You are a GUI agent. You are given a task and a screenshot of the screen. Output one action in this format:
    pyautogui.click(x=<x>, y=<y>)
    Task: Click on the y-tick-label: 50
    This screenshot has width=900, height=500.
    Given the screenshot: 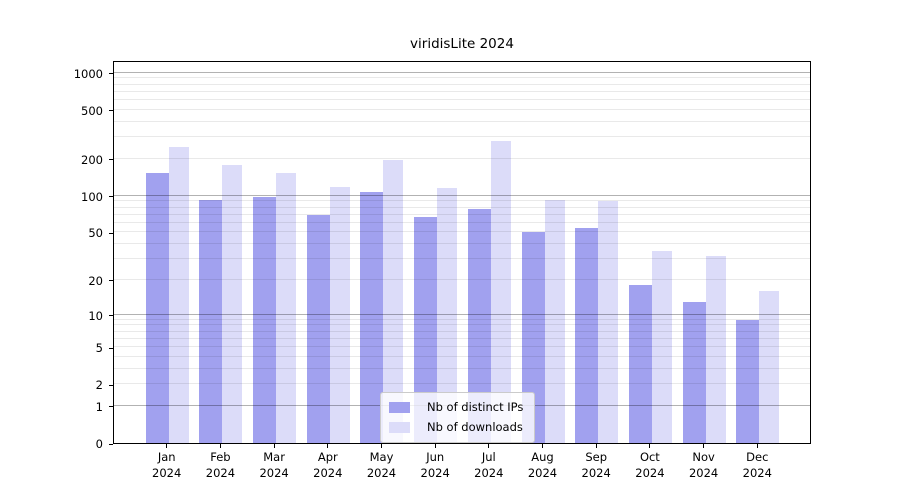 What is the action you would take?
    pyautogui.click(x=95, y=233)
    